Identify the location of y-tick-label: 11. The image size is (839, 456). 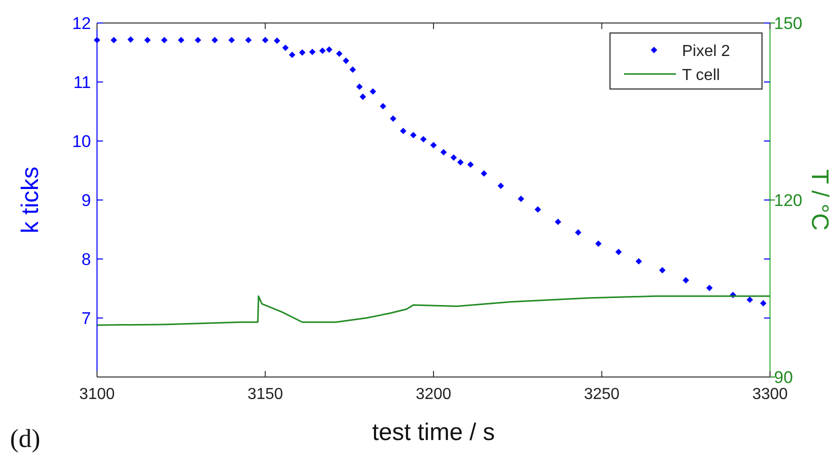
(82, 82).